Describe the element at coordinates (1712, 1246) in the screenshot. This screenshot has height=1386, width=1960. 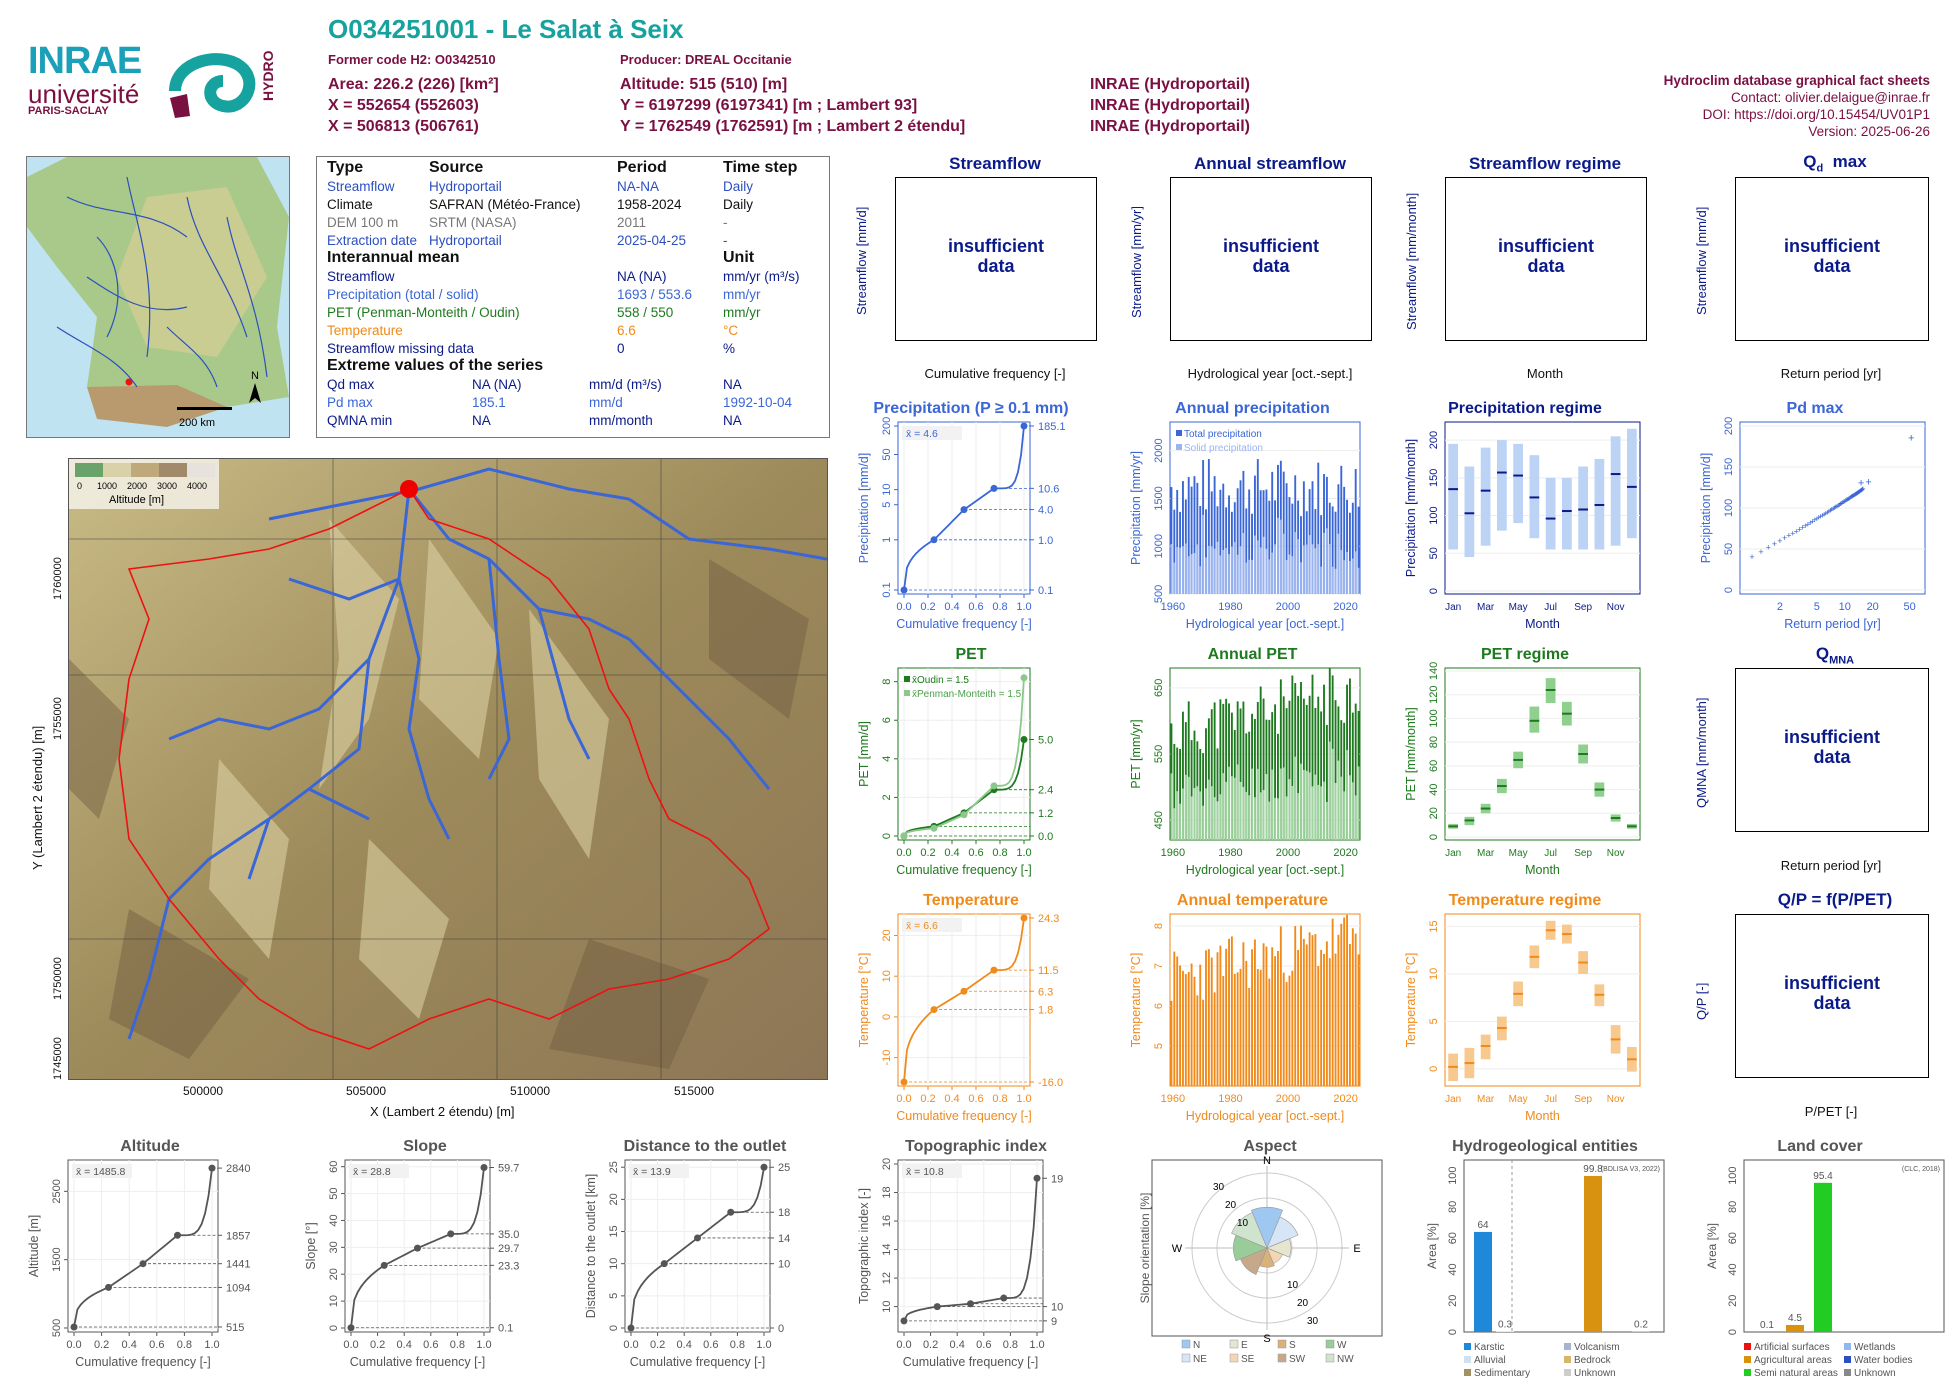
I see `y-axis-label: Area [%]` at that location.